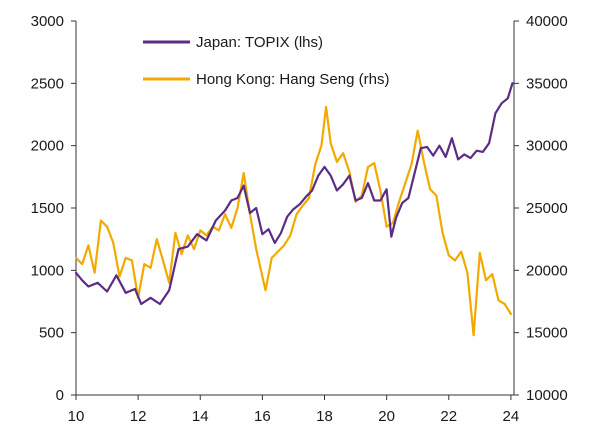 The width and height of the screenshot is (600, 430). I want to click on right-y-tick-label: 30000, so click(547, 146).